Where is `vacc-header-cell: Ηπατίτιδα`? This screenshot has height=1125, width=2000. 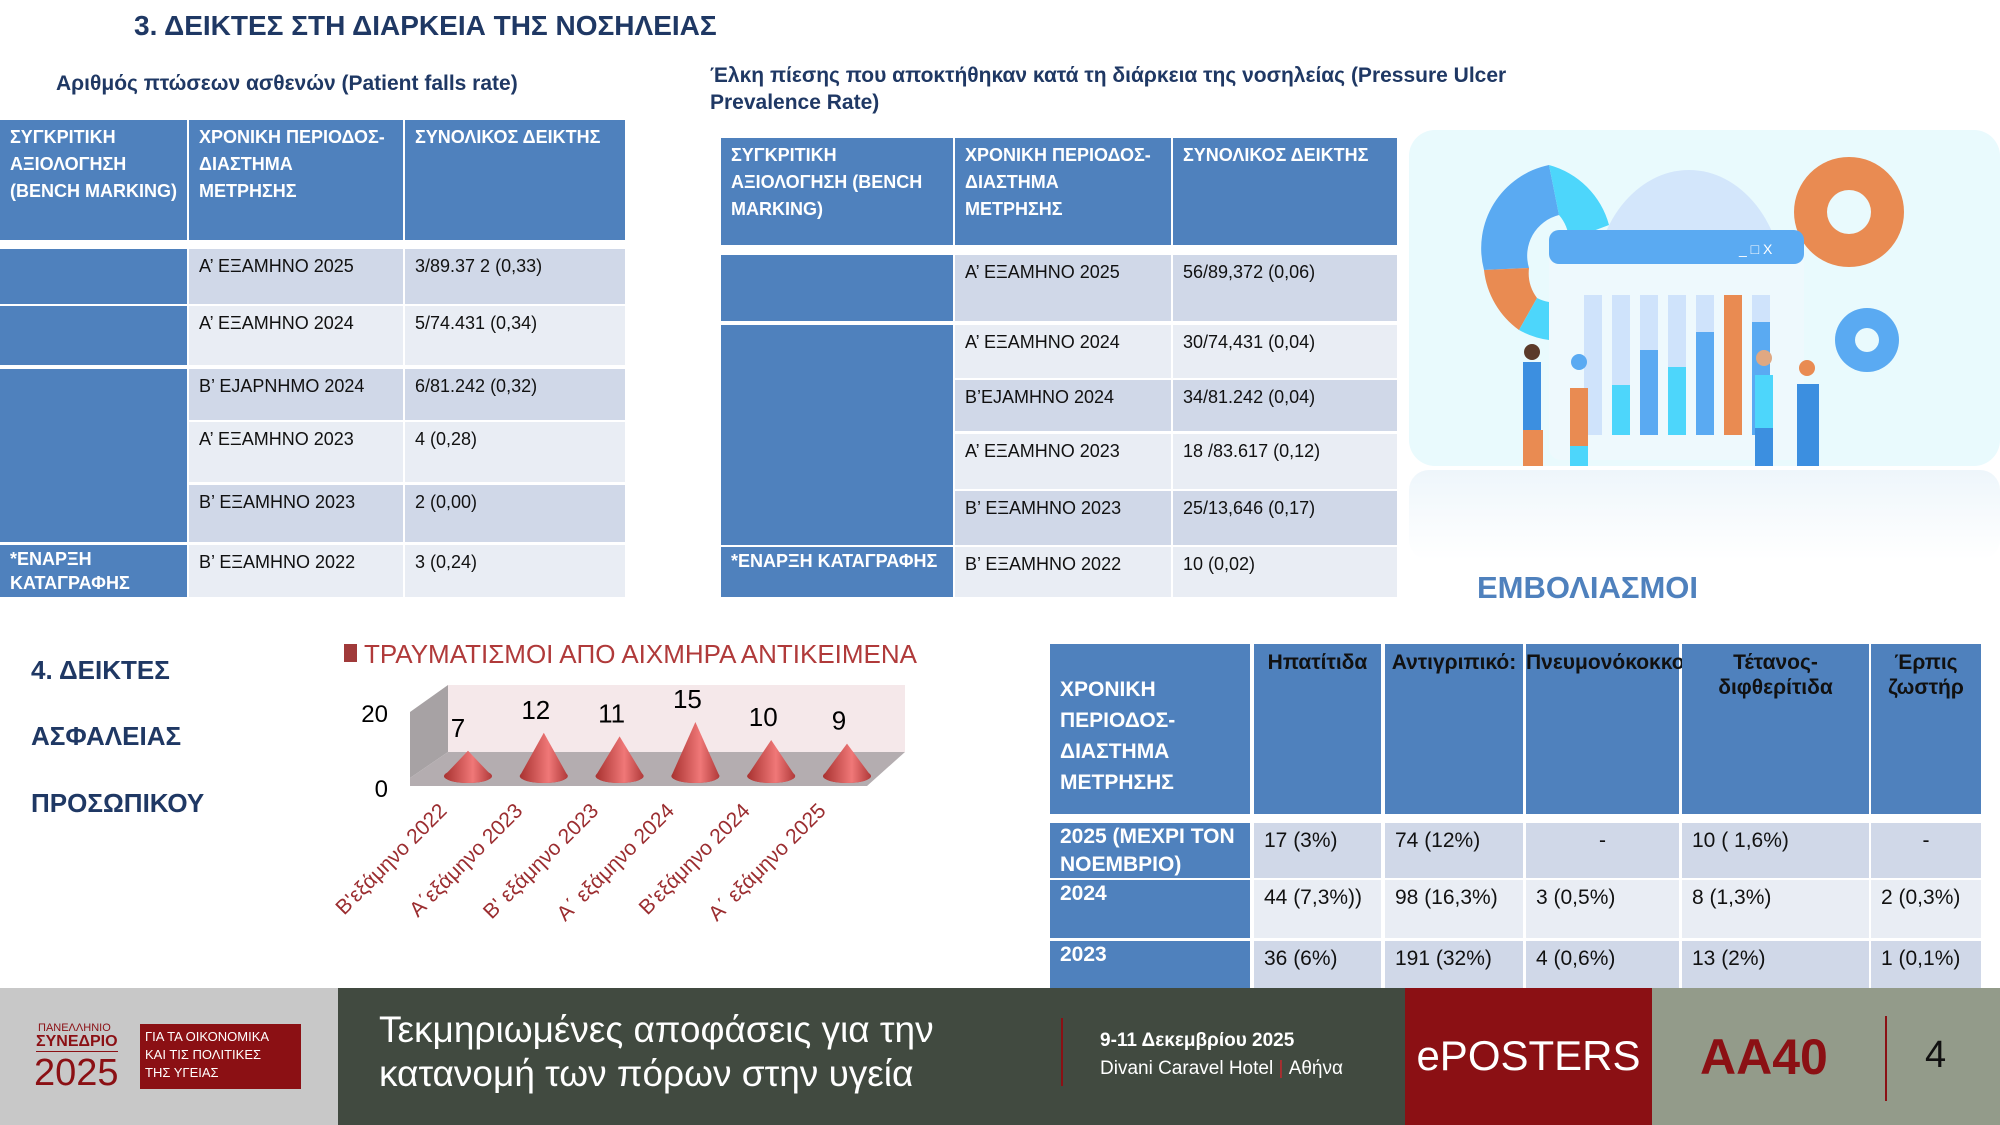
vacc-header-cell: Ηπατίτιδα is located at coordinates (1317, 729).